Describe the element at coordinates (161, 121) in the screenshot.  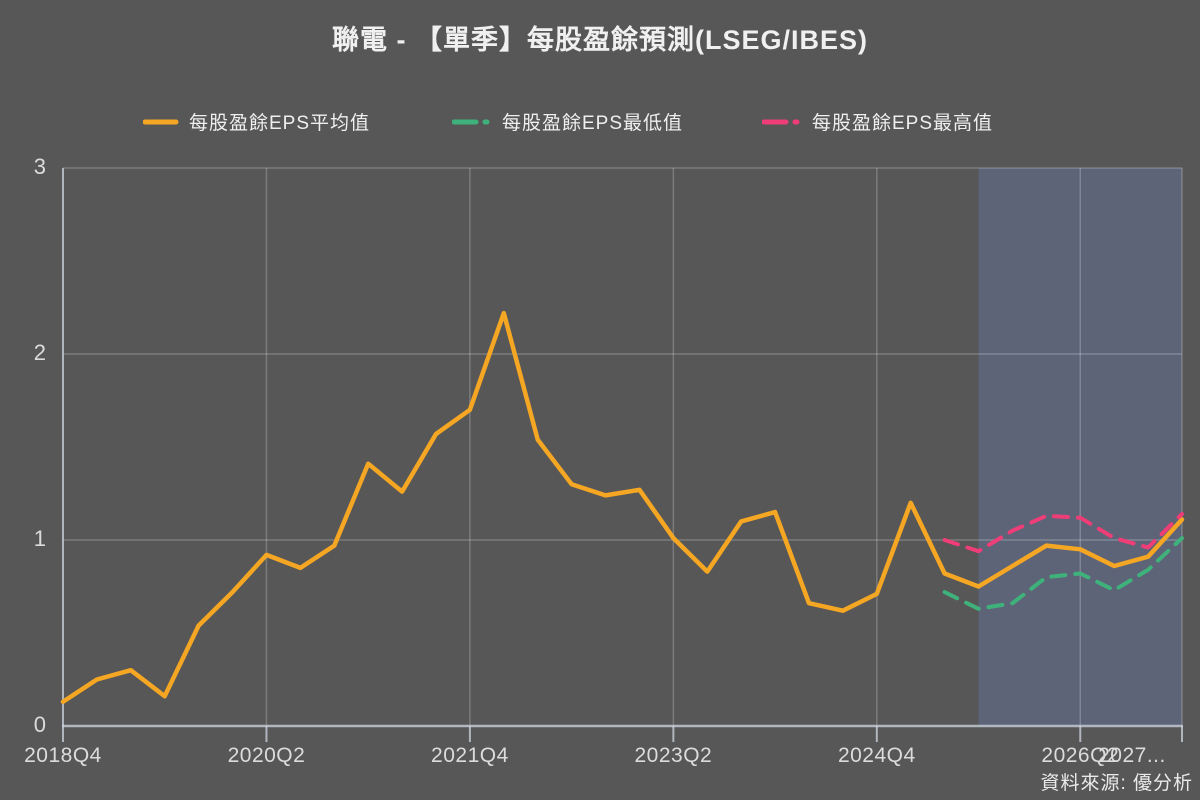
I see `solid-line-marker-icon` at that location.